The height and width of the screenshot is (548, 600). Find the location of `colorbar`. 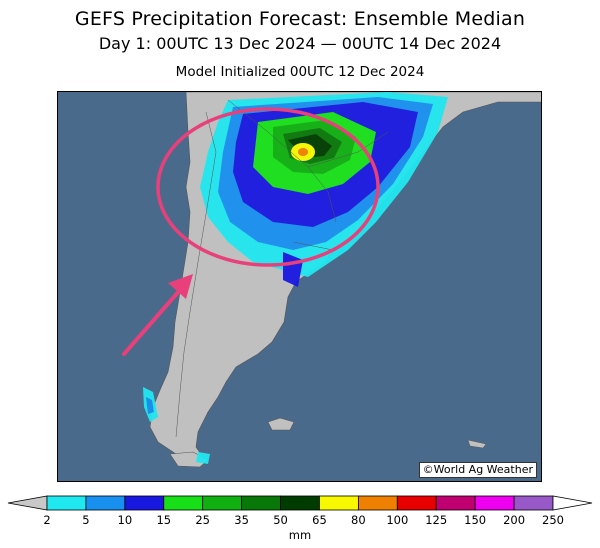

colorbar is located at coordinates (300, 503).